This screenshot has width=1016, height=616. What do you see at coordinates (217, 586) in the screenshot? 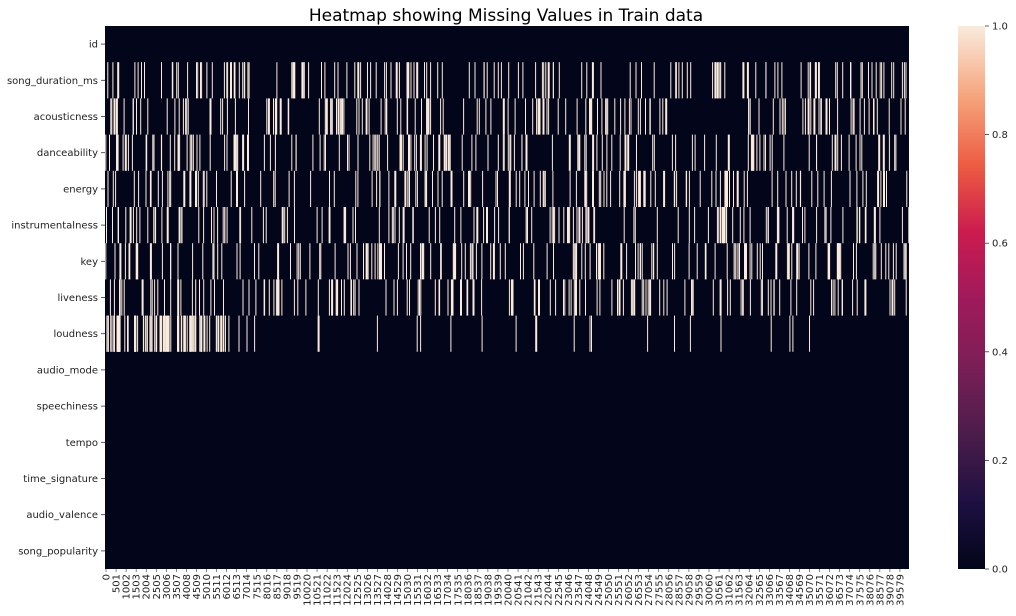
I see `x-tick-label: 5511` at bounding box center [217, 586].